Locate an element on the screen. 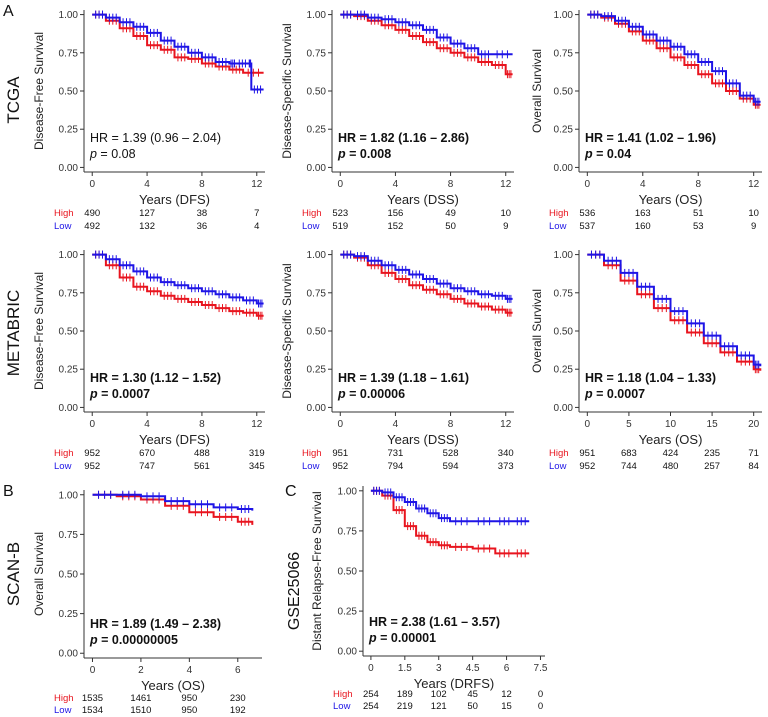 The width and height of the screenshot is (768, 717). hr-text: HR = 1.82 (1.16 – 2.86) is located at coordinates (403, 138).